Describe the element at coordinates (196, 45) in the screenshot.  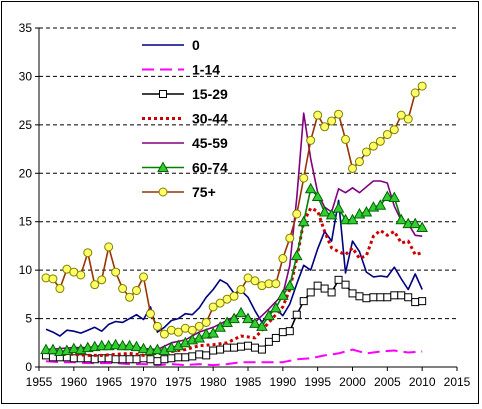
I see `legend-label: 0` at that location.